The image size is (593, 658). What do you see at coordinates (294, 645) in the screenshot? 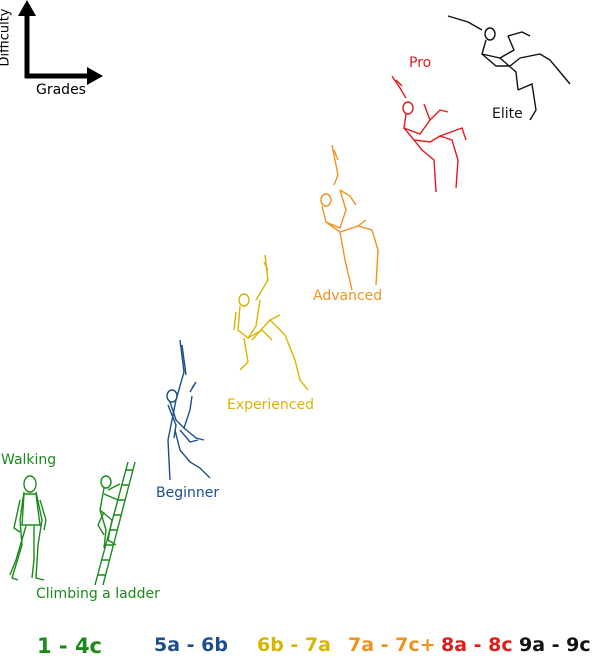
I see `grade-range-3: 6b - 7a` at bounding box center [294, 645].